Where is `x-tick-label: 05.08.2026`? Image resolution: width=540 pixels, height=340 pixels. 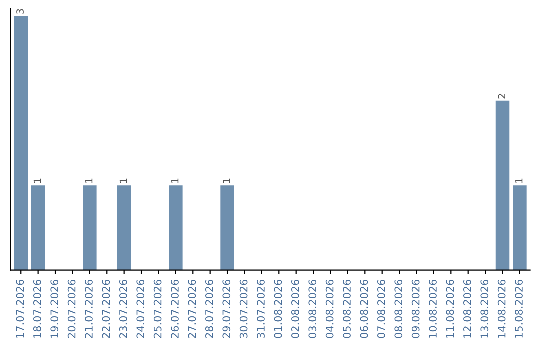
x-tick-label: 05.08.2026 is located at coordinates (347, 309).